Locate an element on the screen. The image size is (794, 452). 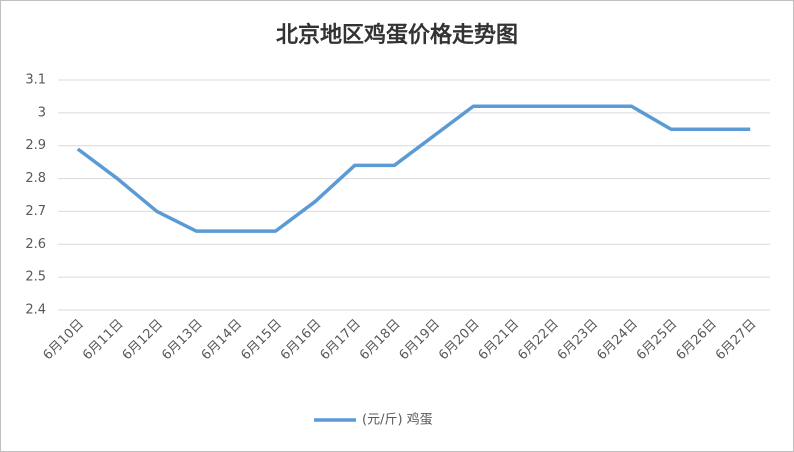
y-tick-label: 3.1 is located at coordinates (35, 80).